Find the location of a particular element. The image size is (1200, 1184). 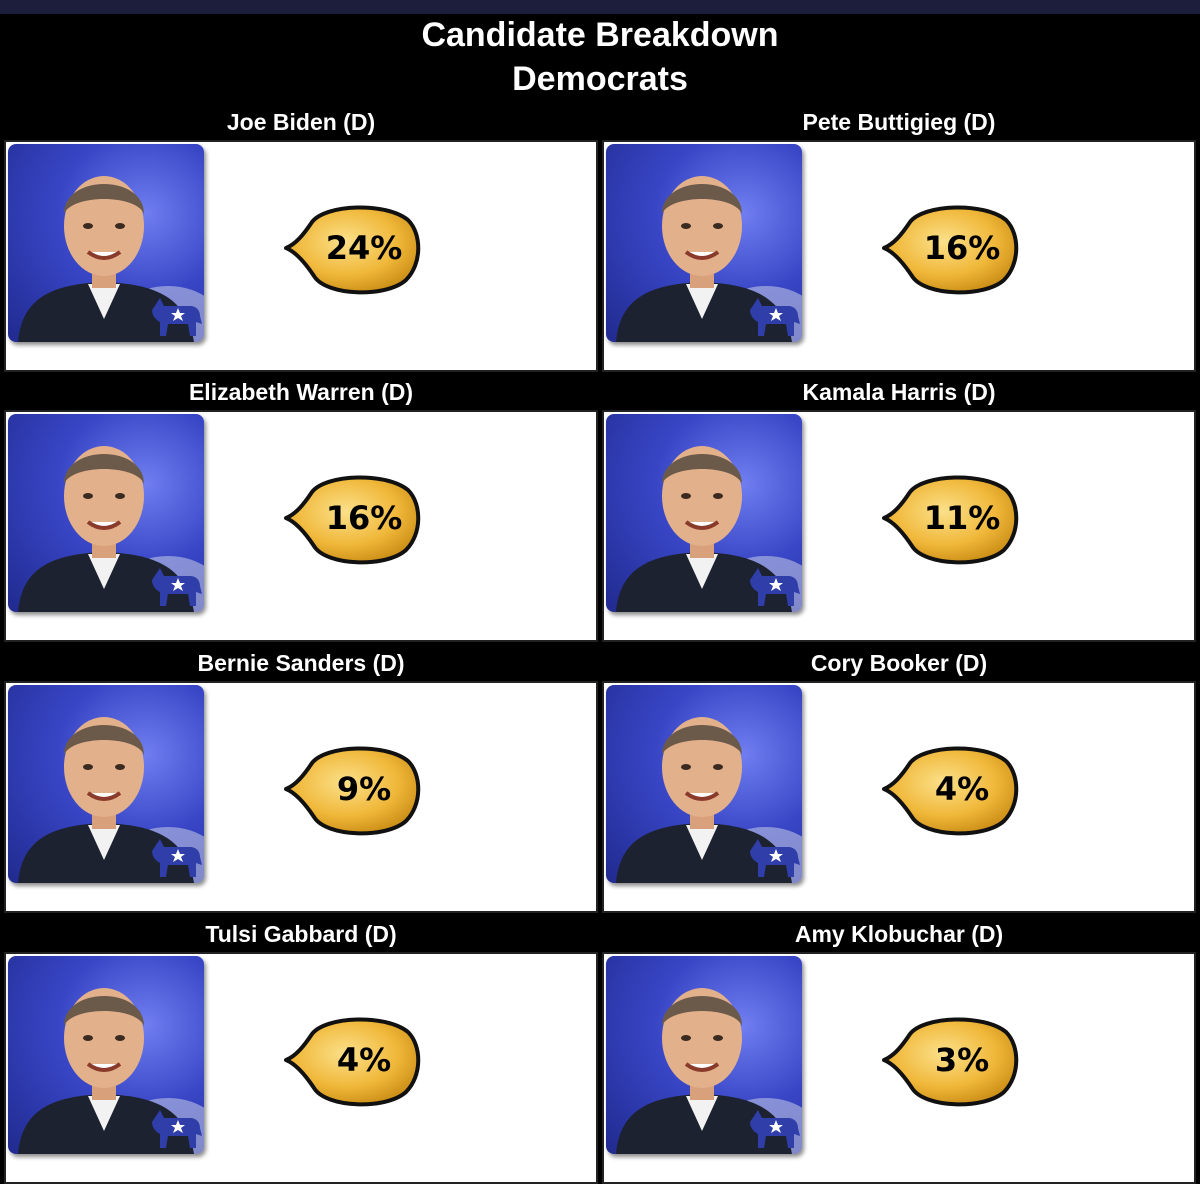

candidate-name: Elizabeth Warren (D) is located at coordinates (301, 392).